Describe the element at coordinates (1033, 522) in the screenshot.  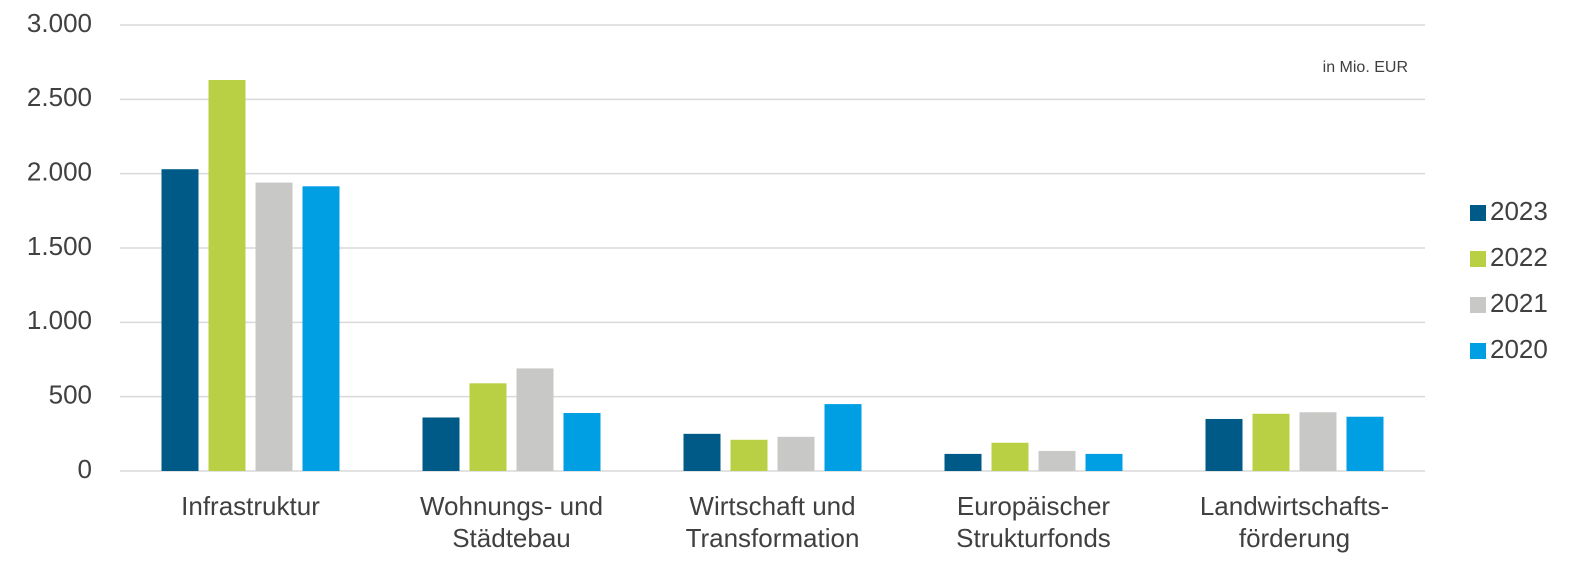
I see `x-tick-label: Europäischer Strukturfonds` at that location.